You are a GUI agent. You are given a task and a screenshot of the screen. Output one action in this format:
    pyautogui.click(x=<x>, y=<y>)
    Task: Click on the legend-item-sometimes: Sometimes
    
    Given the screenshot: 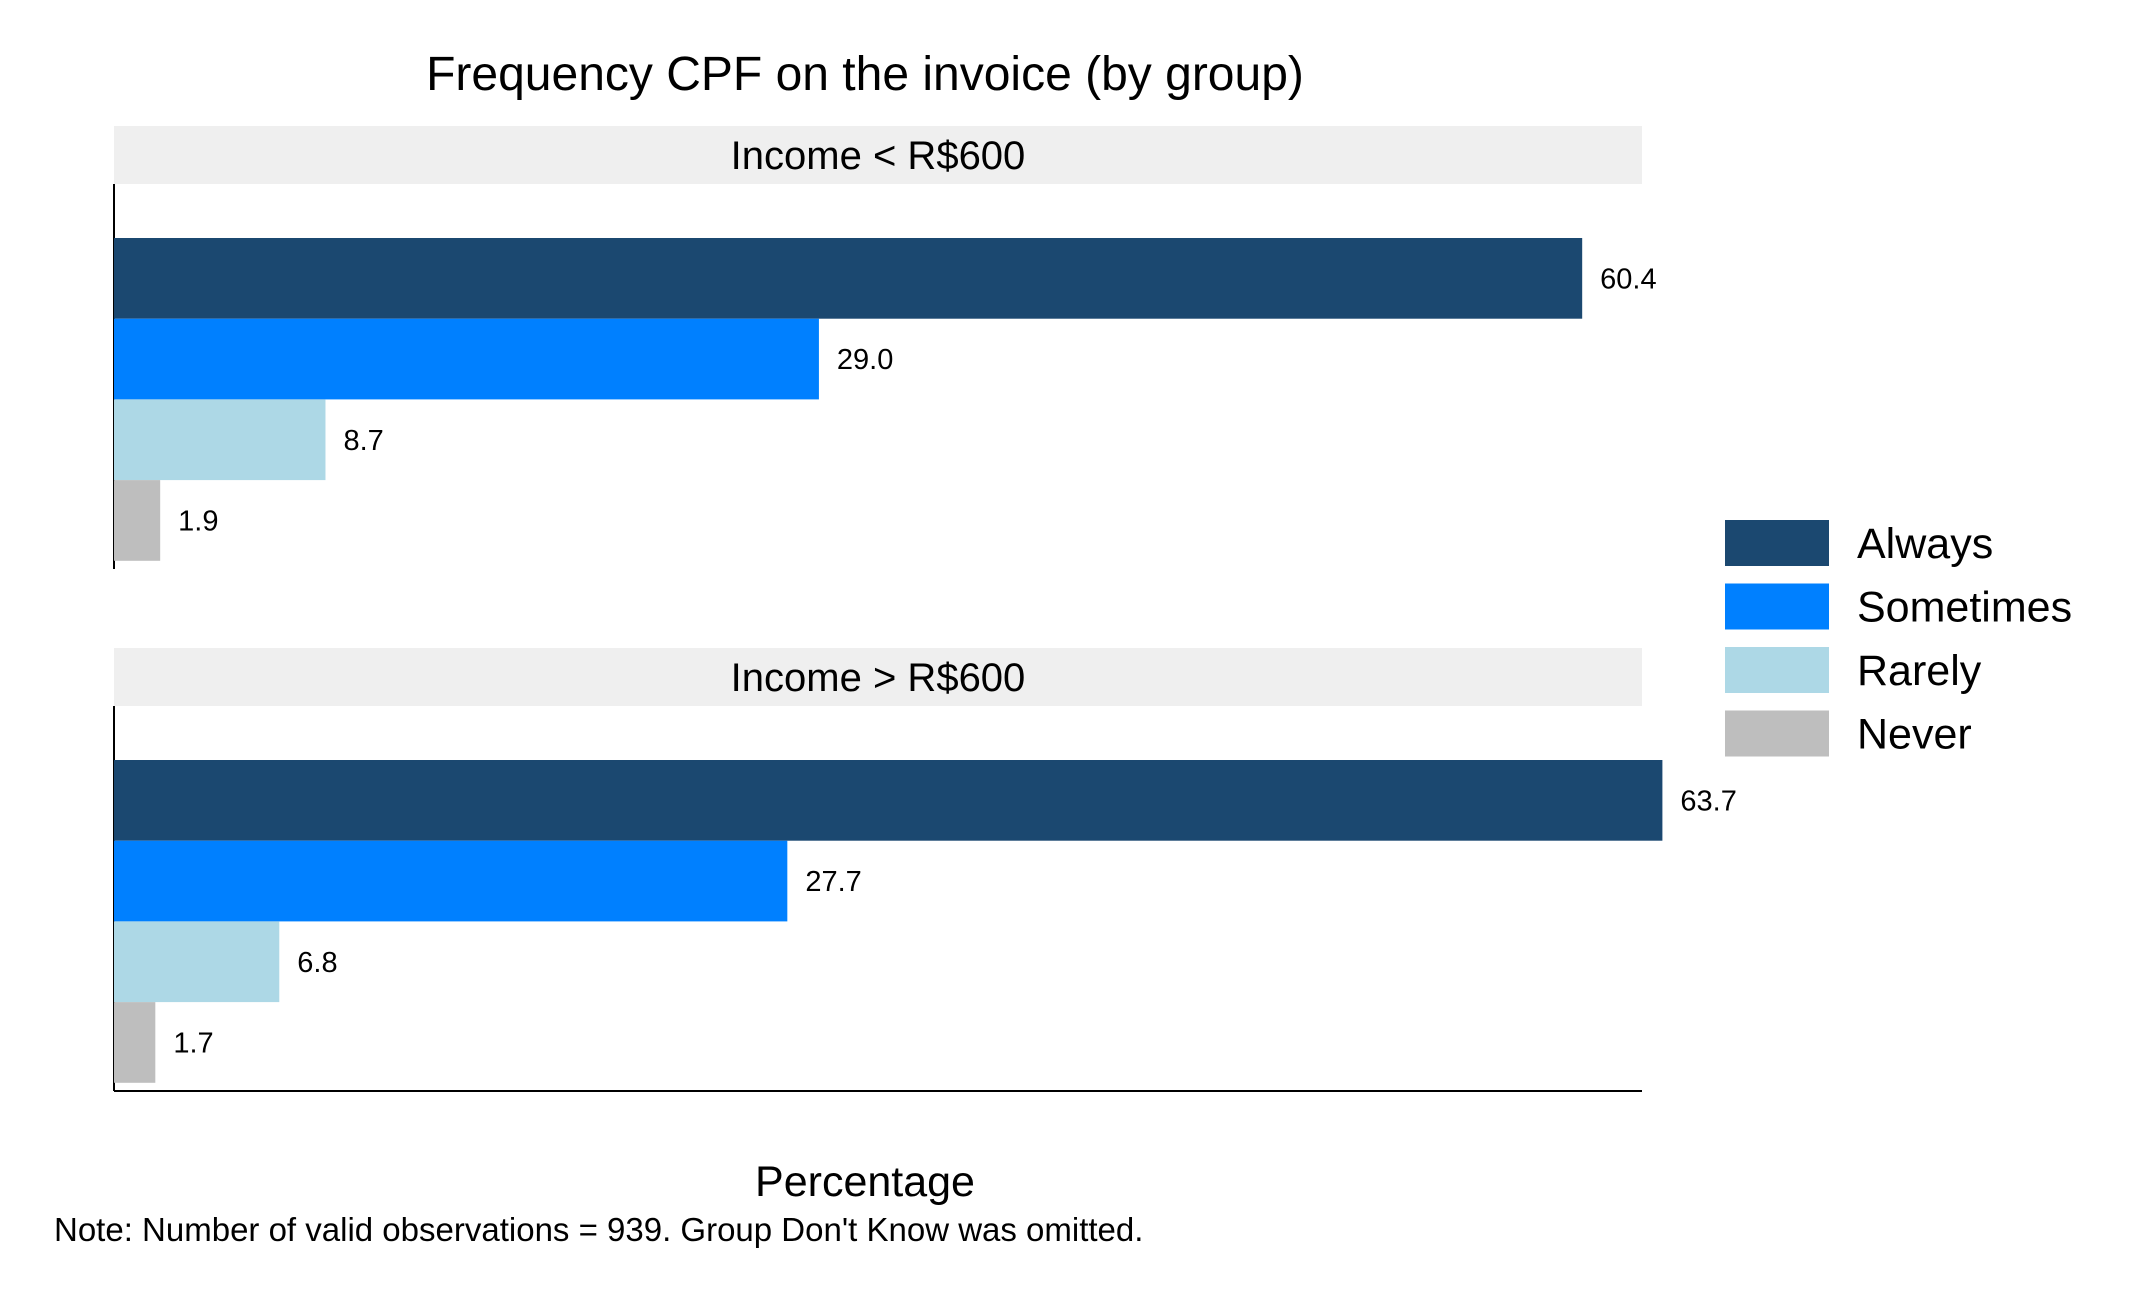 What is the action you would take?
    pyautogui.click(x=1898, y=607)
    